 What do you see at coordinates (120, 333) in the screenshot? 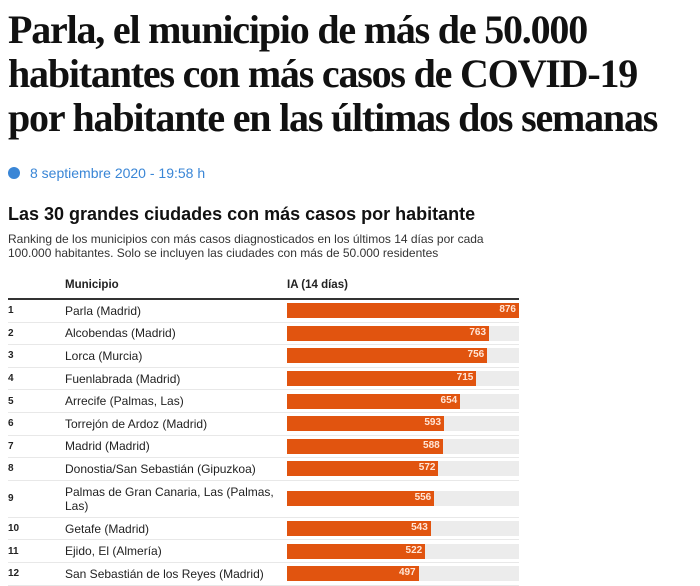
I see `row-municipio: Alcobendas (Madrid)` at bounding box center [120, 333].